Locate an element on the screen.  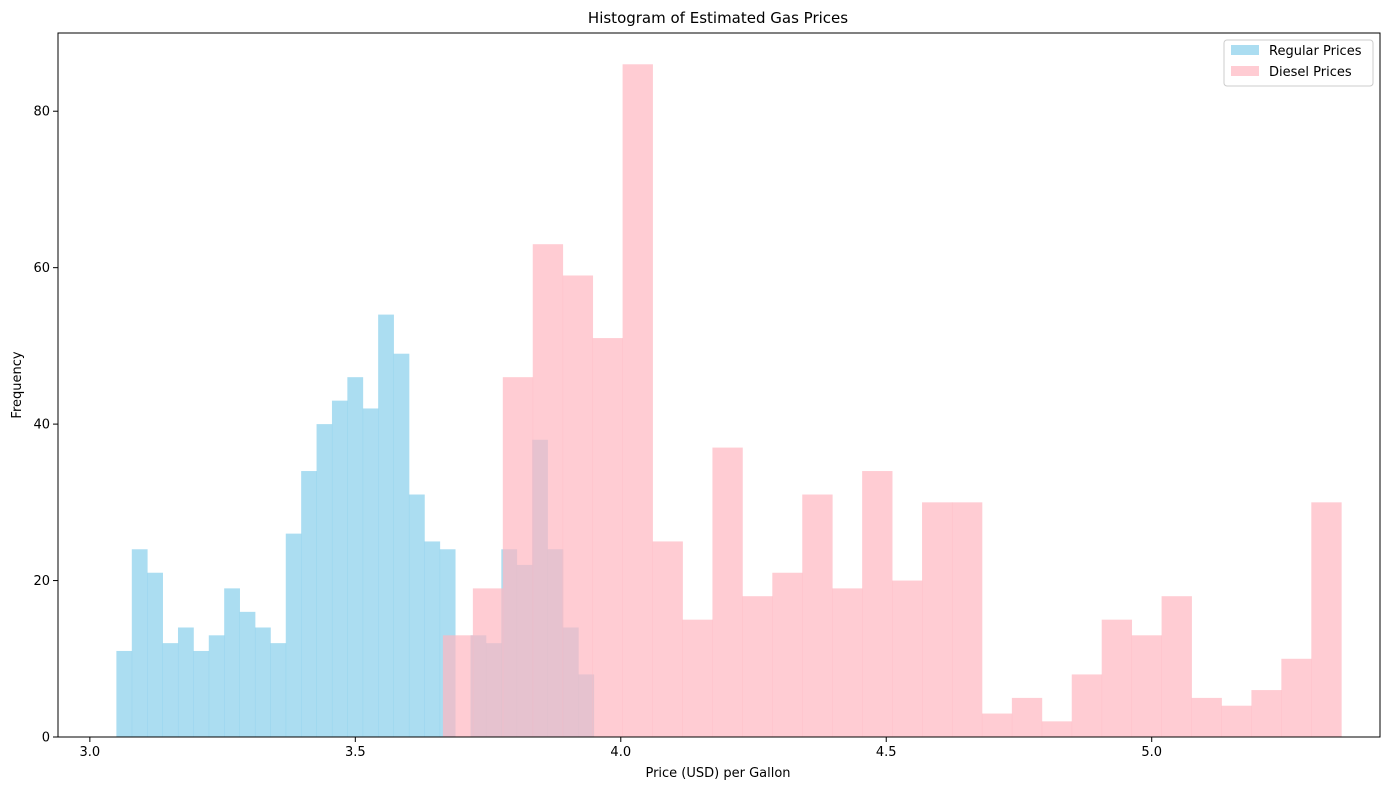
legend-box is located at coordinates (1298, 63).